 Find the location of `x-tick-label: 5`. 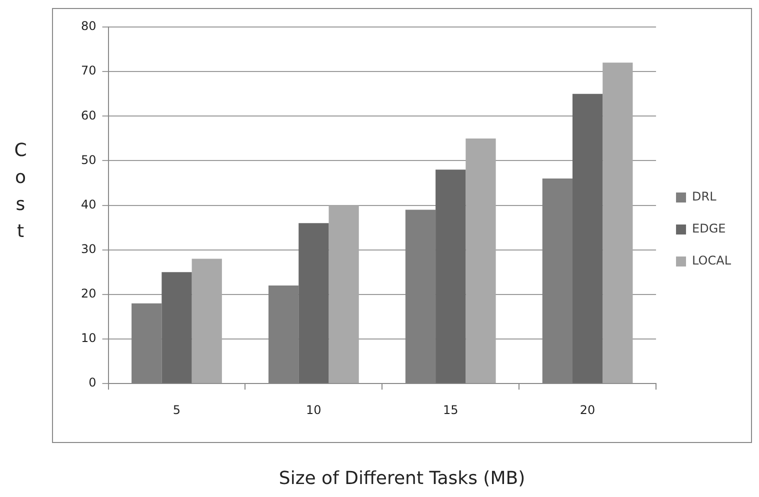

x-tick-label: 5 is located at coordinates (176, 409).